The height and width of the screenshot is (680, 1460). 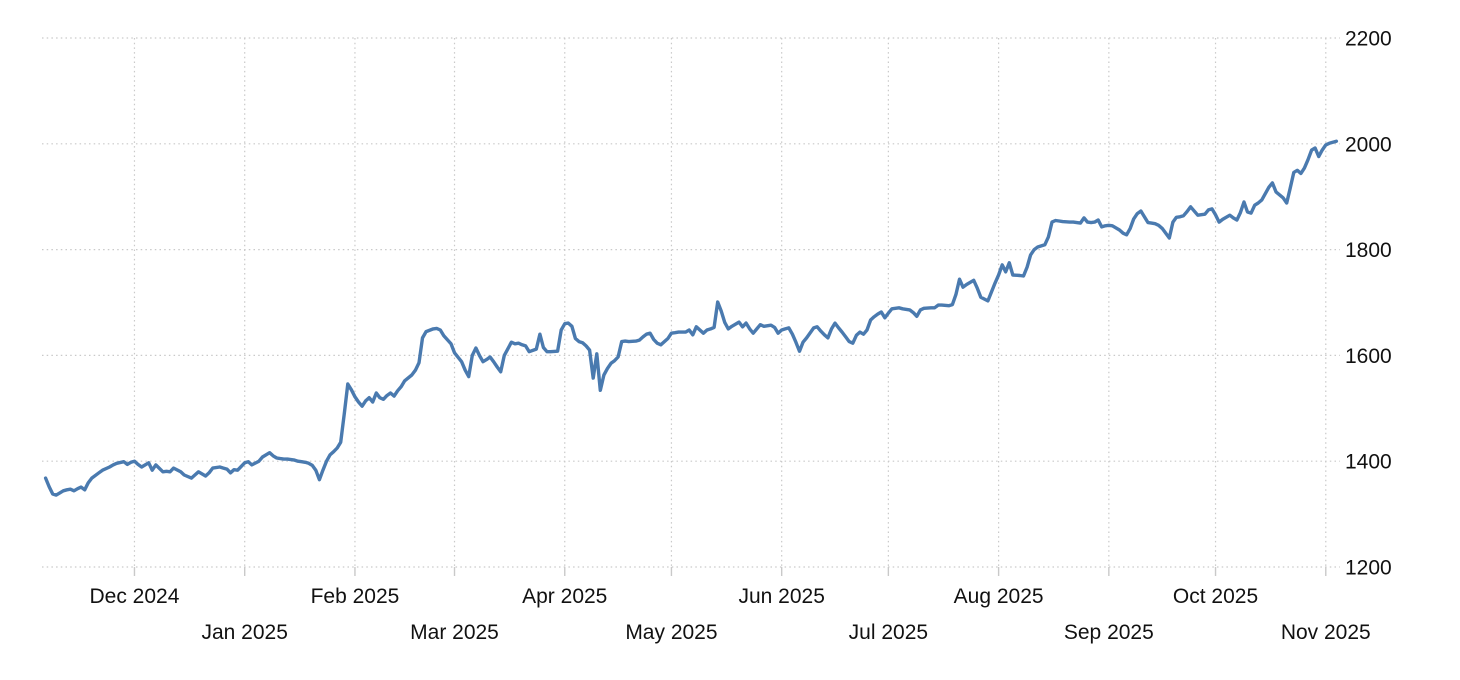 I want to click on x-axis-tick-label: Aug 2025, so click(x=999, y=596).